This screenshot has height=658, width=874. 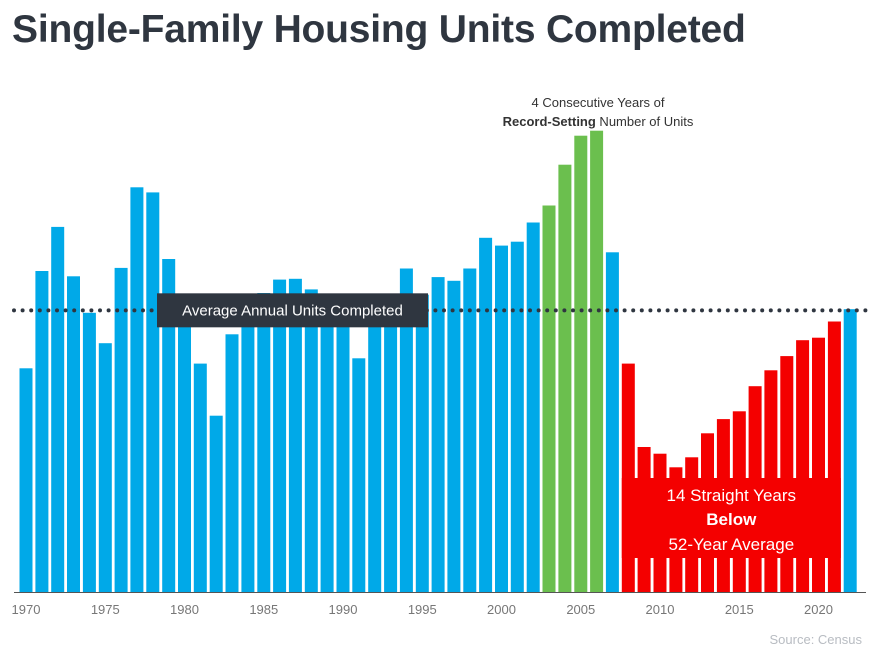 I want to click on x-tick-label-2005: 2005, so click(x=580, y=609).